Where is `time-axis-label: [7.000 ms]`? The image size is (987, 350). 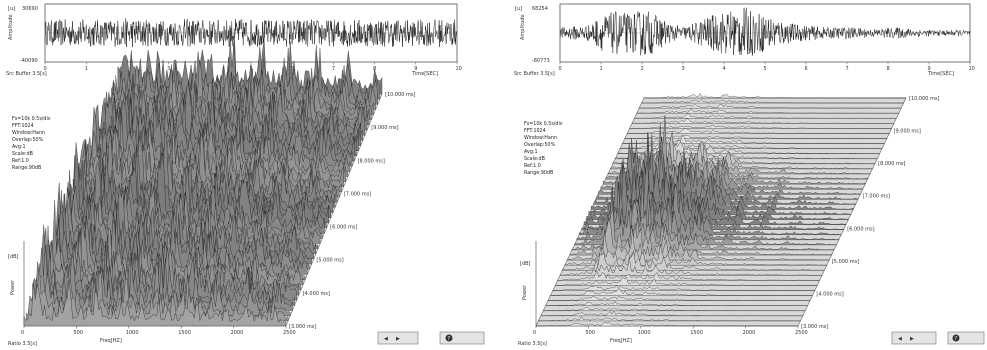 time-axis-label: [7.000 ms] is located at coordinates (876, 197).